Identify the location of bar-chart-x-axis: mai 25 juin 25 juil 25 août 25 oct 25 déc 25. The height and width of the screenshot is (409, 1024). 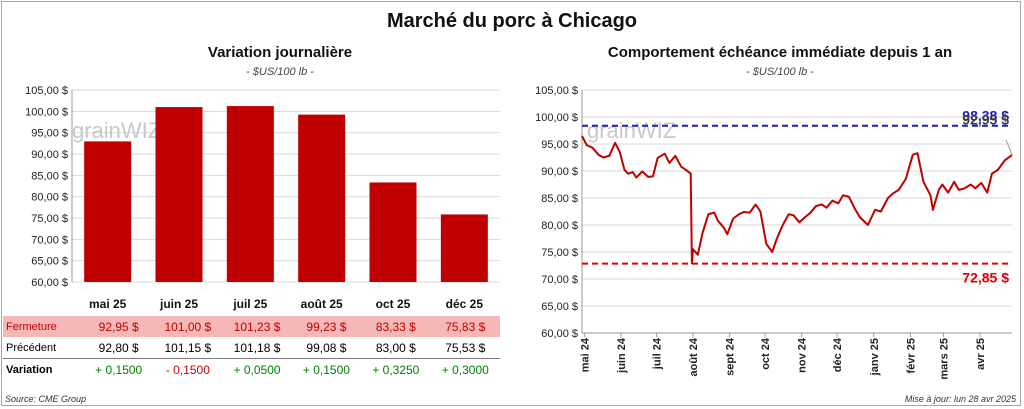
(286, 304).